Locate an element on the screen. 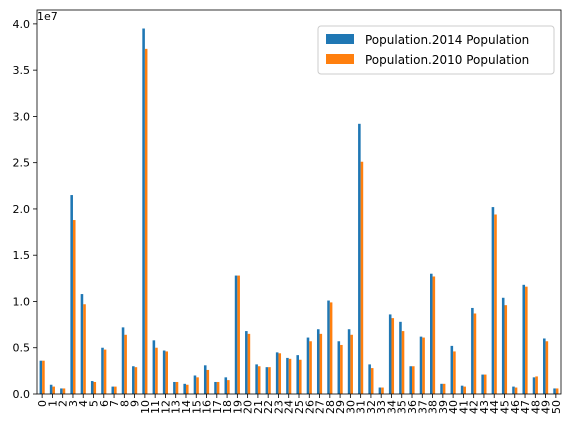 Image resolution: width=572 pixels, height=429 pixels. y-offset-label: 1e7 is located at coordinates (47, 16).